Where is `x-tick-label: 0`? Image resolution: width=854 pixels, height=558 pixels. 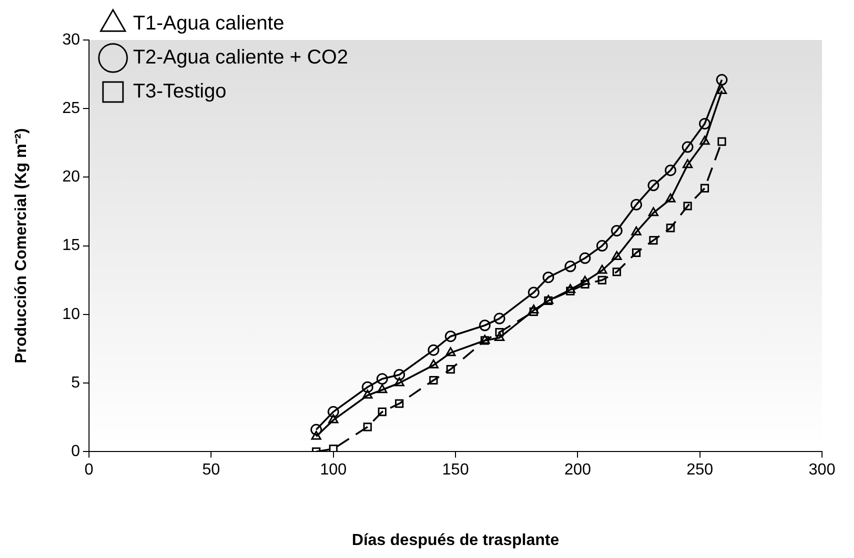
x-tick-label: 0 is located at coordinates (89, 470).